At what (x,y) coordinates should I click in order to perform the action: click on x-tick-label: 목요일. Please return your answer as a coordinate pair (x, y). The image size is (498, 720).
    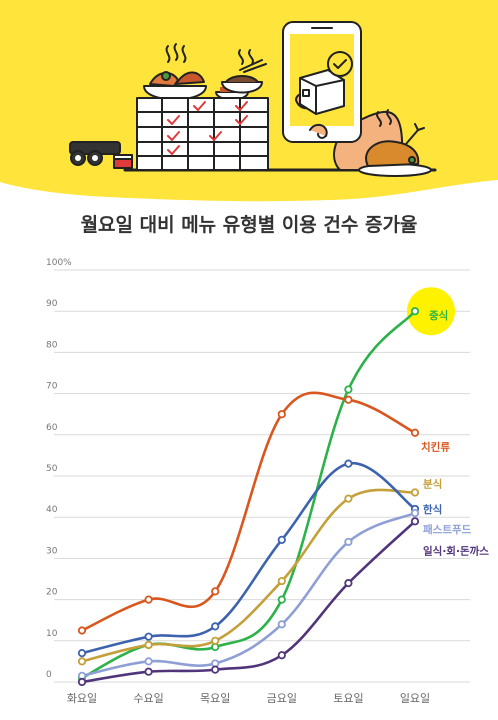
    Looking at the image, I should click on (215, 698).